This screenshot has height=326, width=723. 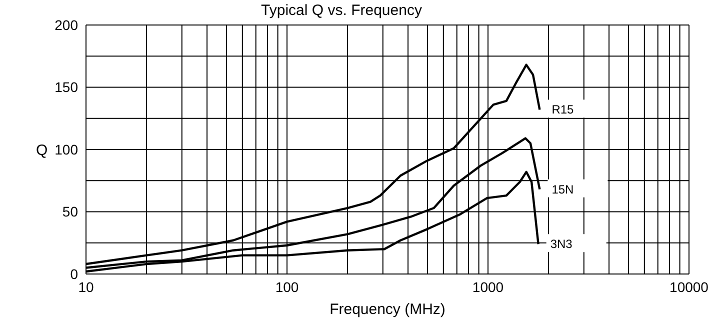 What do you see at coordinates (561, 244) in the screenshot?
I see `series-label: 3N3` at bounding box center [561, 244].